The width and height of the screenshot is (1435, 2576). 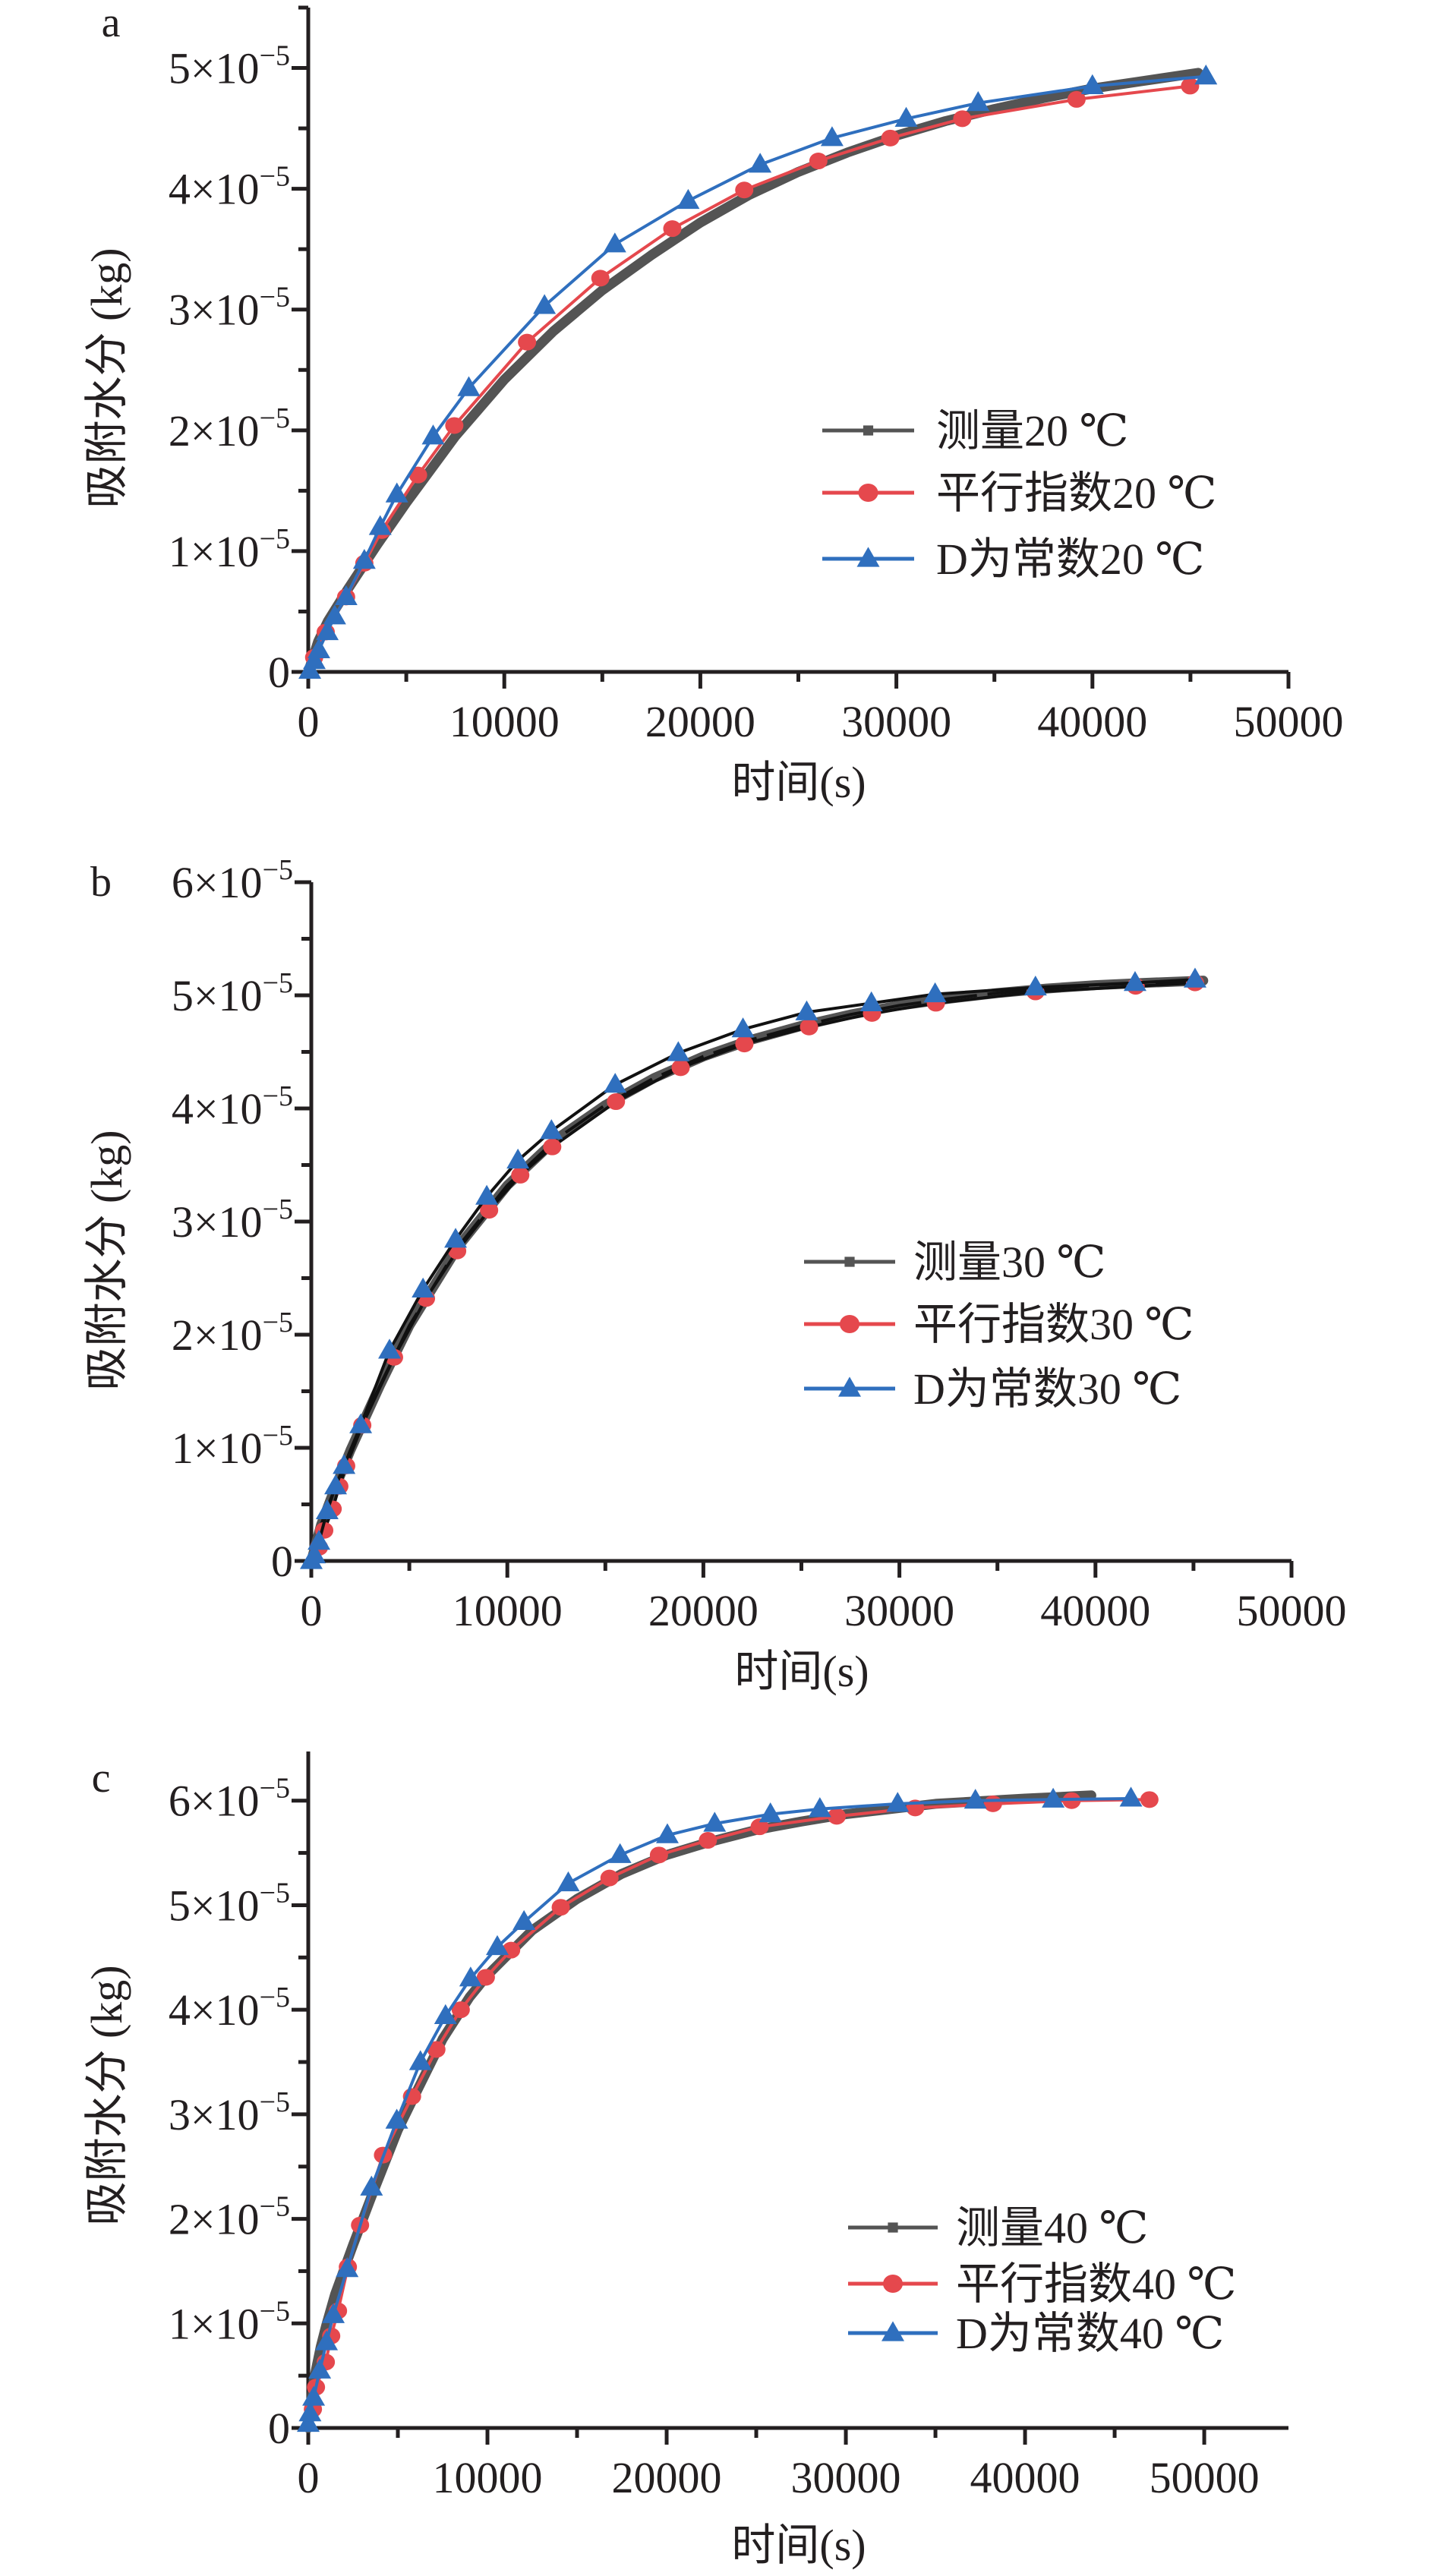 What do you see at coordinates (1019, 493) in the screenshot?
I see `legend-item: 平行指数20 ℃` at bounding box center [1019, 493].